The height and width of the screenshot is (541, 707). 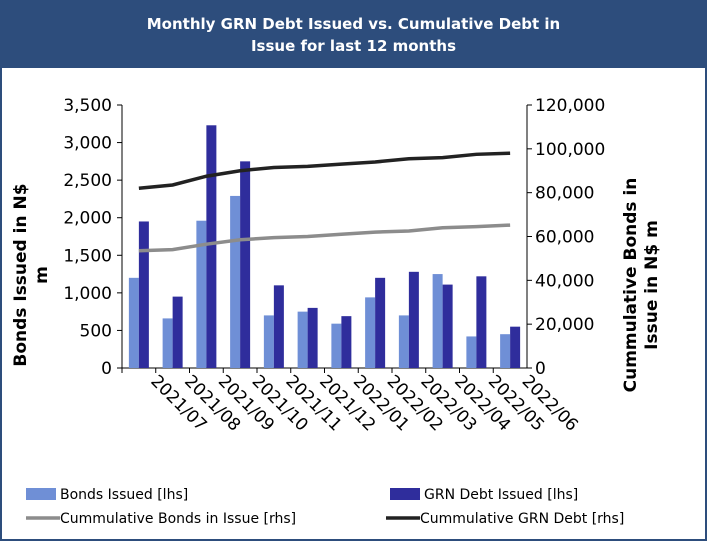 I want to click on y-tick-label: 0, so click(x=106, y=369).